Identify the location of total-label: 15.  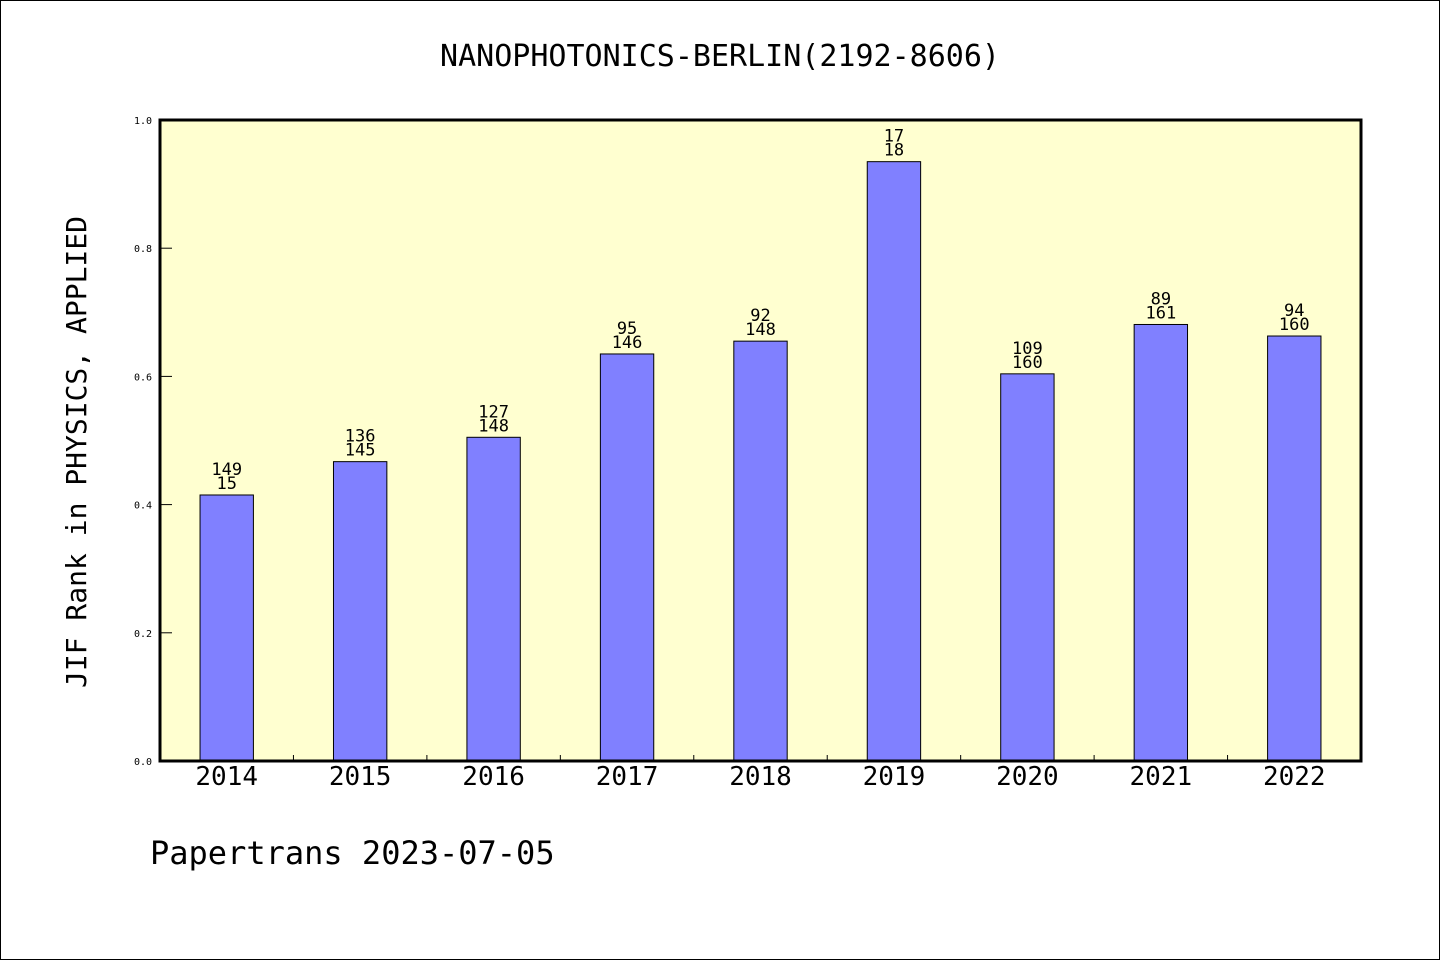
(226, 484).